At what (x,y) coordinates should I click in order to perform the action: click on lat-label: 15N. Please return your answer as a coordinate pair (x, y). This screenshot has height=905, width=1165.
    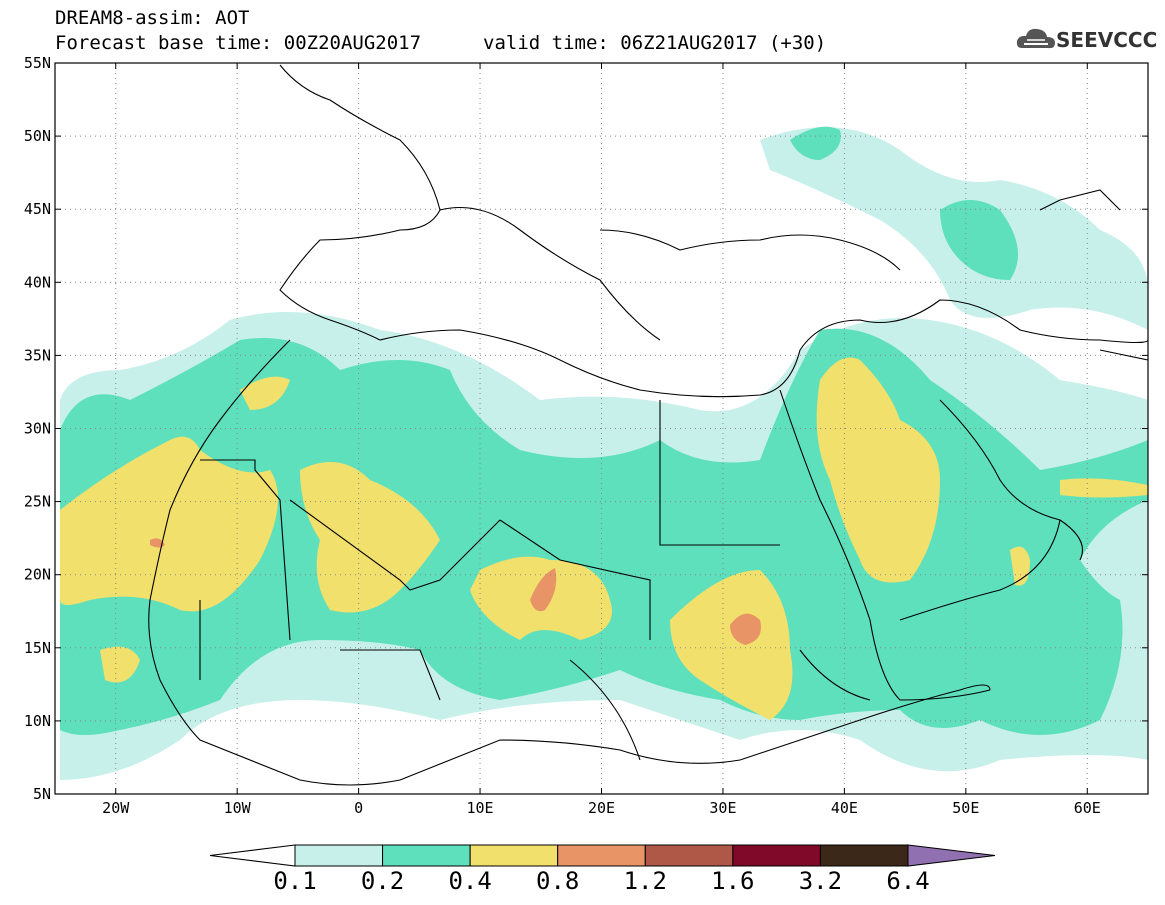
    Looking at the image, I should click on (37, 648).